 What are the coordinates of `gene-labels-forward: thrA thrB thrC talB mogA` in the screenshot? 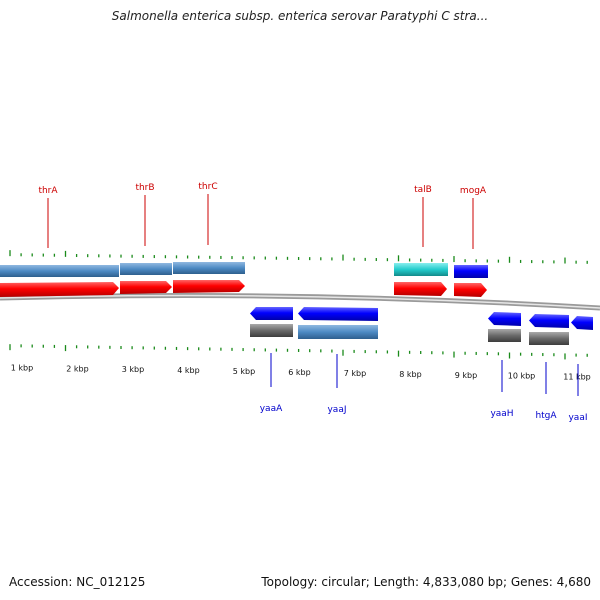 It's located at (262, 215).